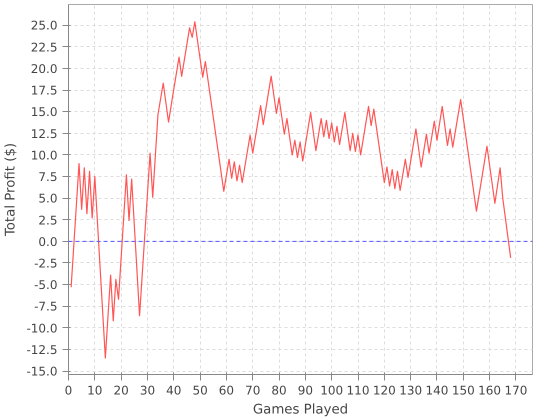  I want to click on y-tick-label: 2.5, so click(48, 220).